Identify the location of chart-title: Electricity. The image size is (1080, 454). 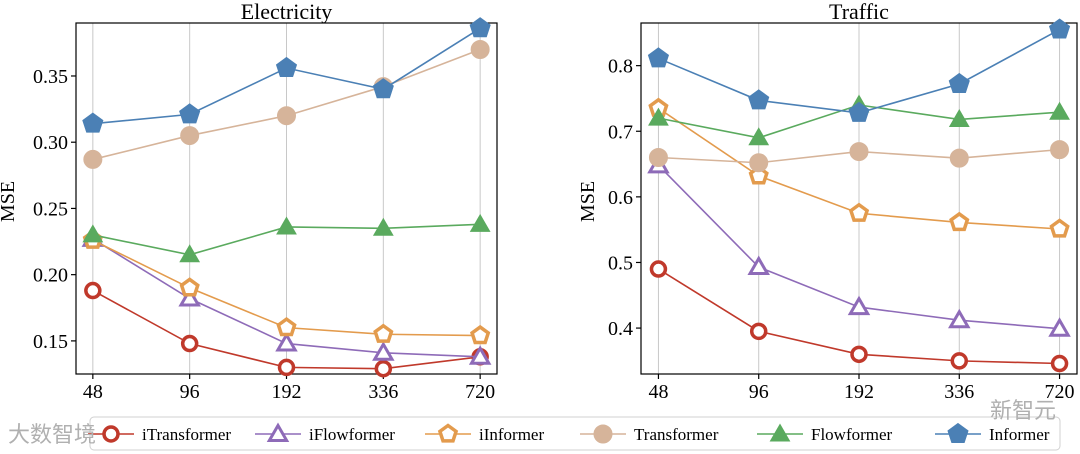
(287, 12).